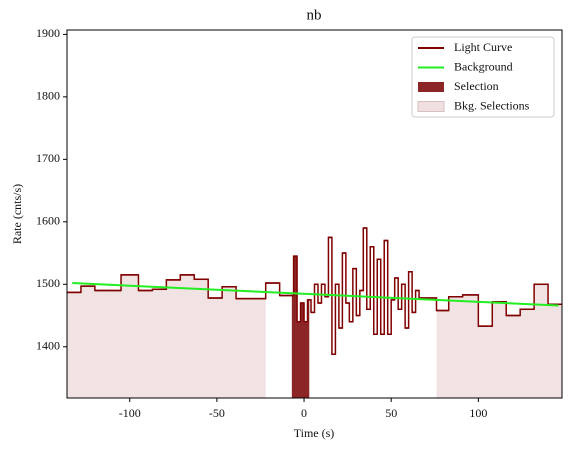 The height and width of the screenshot is (450, 576). Describe the element at coordinates (217, 413) in the screenshot. I see `x-tick-label: -50` at that location.